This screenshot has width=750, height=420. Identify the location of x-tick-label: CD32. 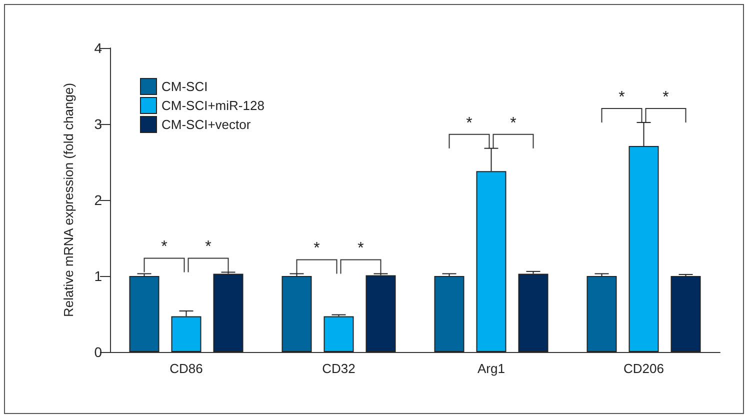
(339, 368).